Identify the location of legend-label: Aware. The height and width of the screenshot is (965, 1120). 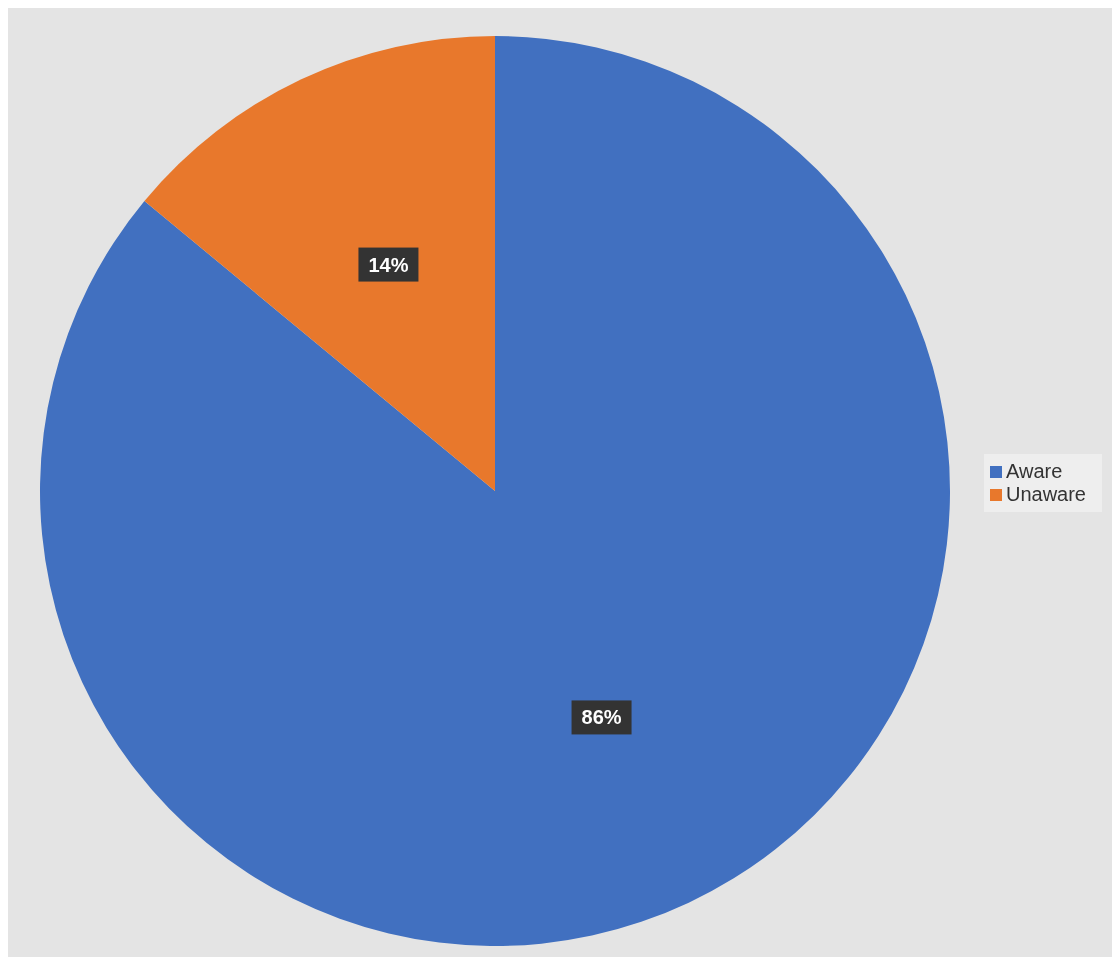
(1034, 470).